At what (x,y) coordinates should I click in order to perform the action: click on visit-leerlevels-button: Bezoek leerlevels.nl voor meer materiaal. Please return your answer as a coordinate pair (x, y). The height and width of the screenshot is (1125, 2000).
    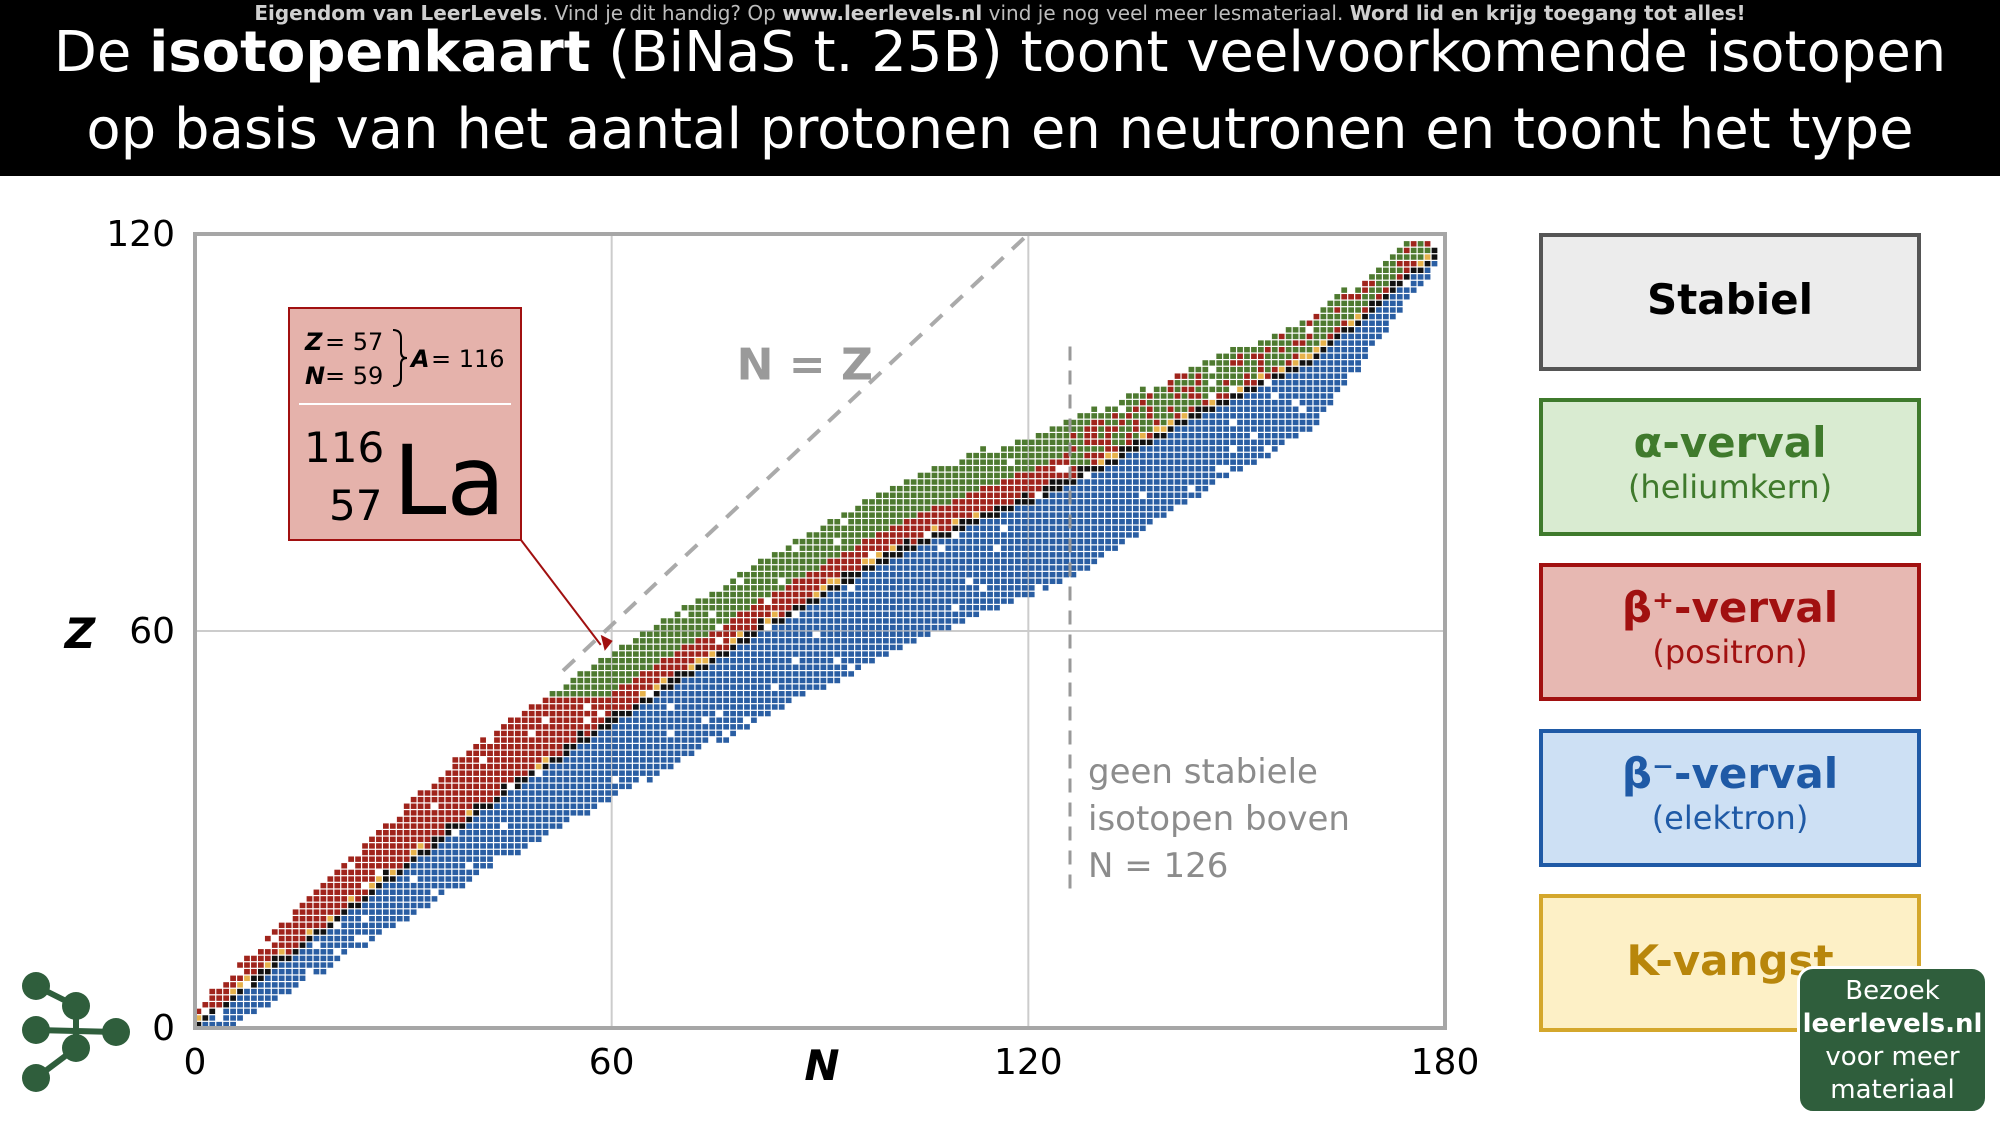
    Looking at the image, I should click on (1892, 1040).